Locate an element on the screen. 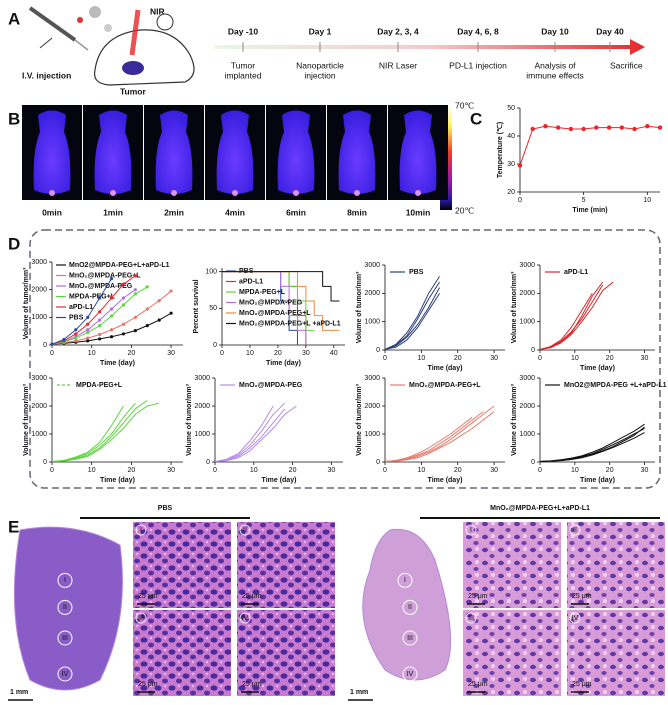  y-tick-label: 40 is located at coordinates (511, 136).